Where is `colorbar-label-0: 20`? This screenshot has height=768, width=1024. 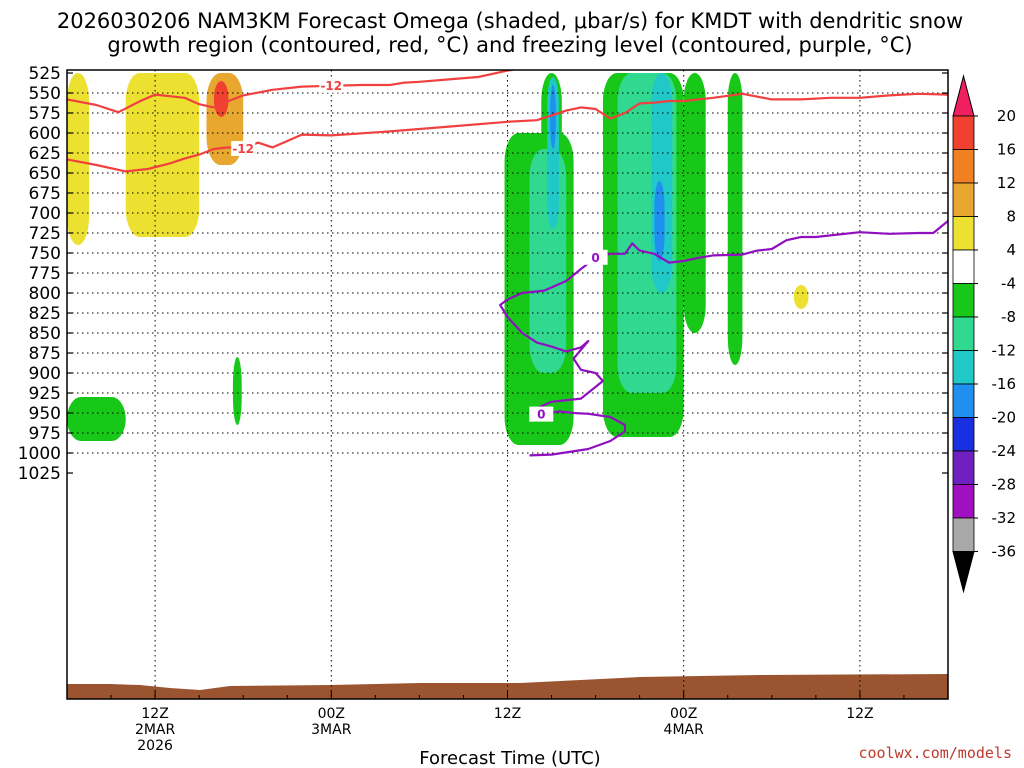 colorbar-label-0: 20 is located at coordinates (1006, 116).